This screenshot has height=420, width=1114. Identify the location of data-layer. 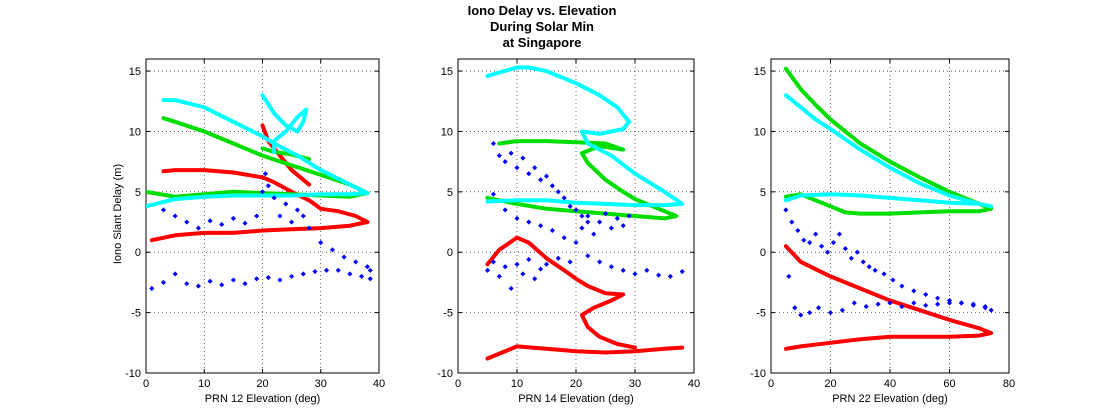
(259, 192).